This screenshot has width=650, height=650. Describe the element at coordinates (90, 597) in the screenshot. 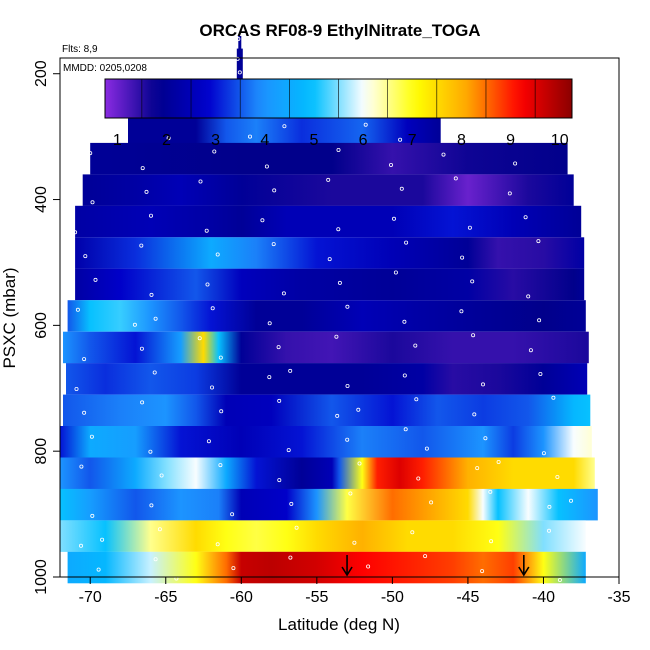

I see `x-tick-label: -70` at that location.